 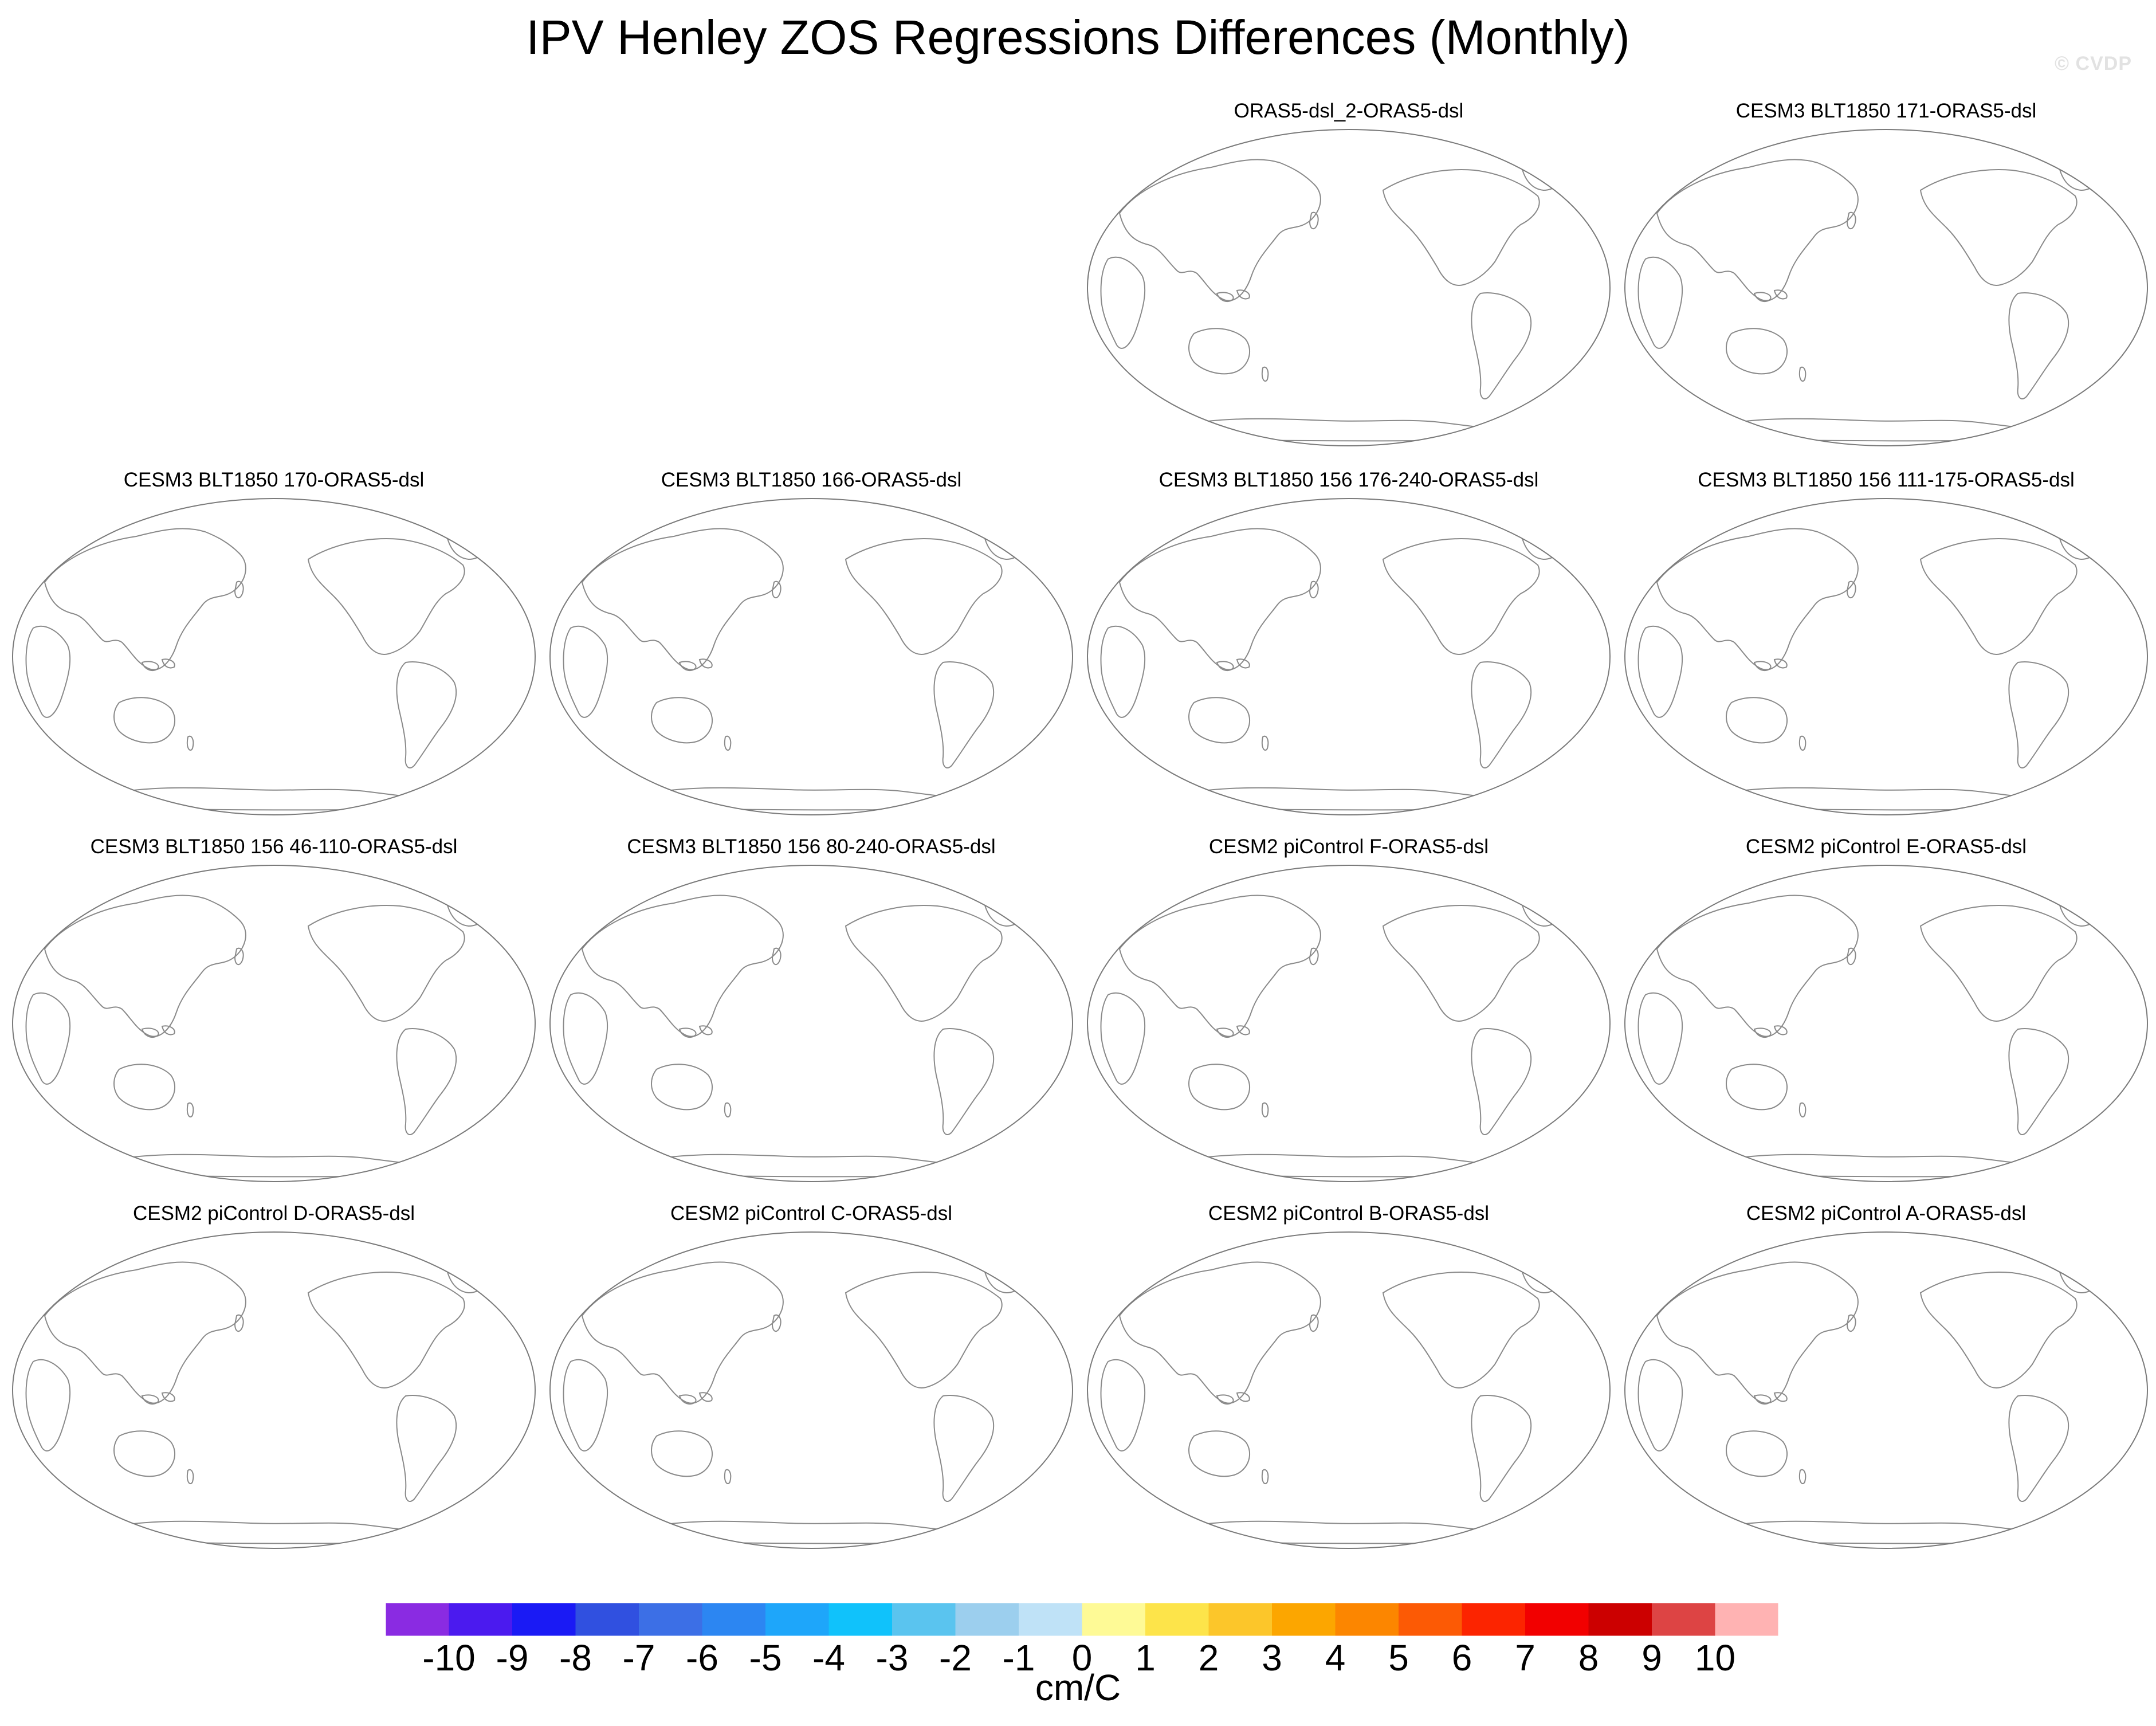 I want to click on panel-title: CESM3 BLT1850 156 176-240-ORAS5-dsl, so click(x=1348, y=480).